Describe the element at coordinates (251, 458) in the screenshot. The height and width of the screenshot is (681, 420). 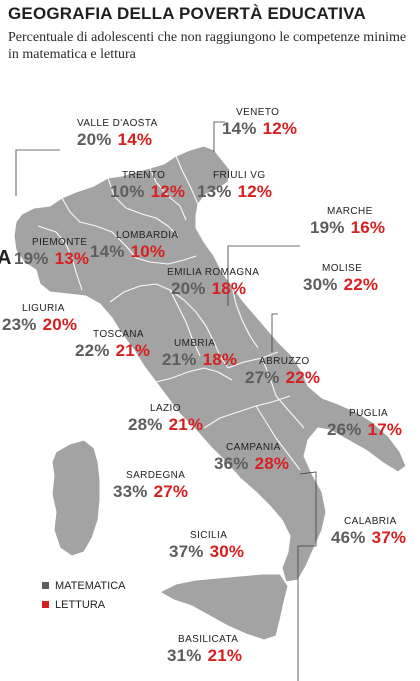
I see `region-campania: CAMPANIA 36% 28%` at that location.